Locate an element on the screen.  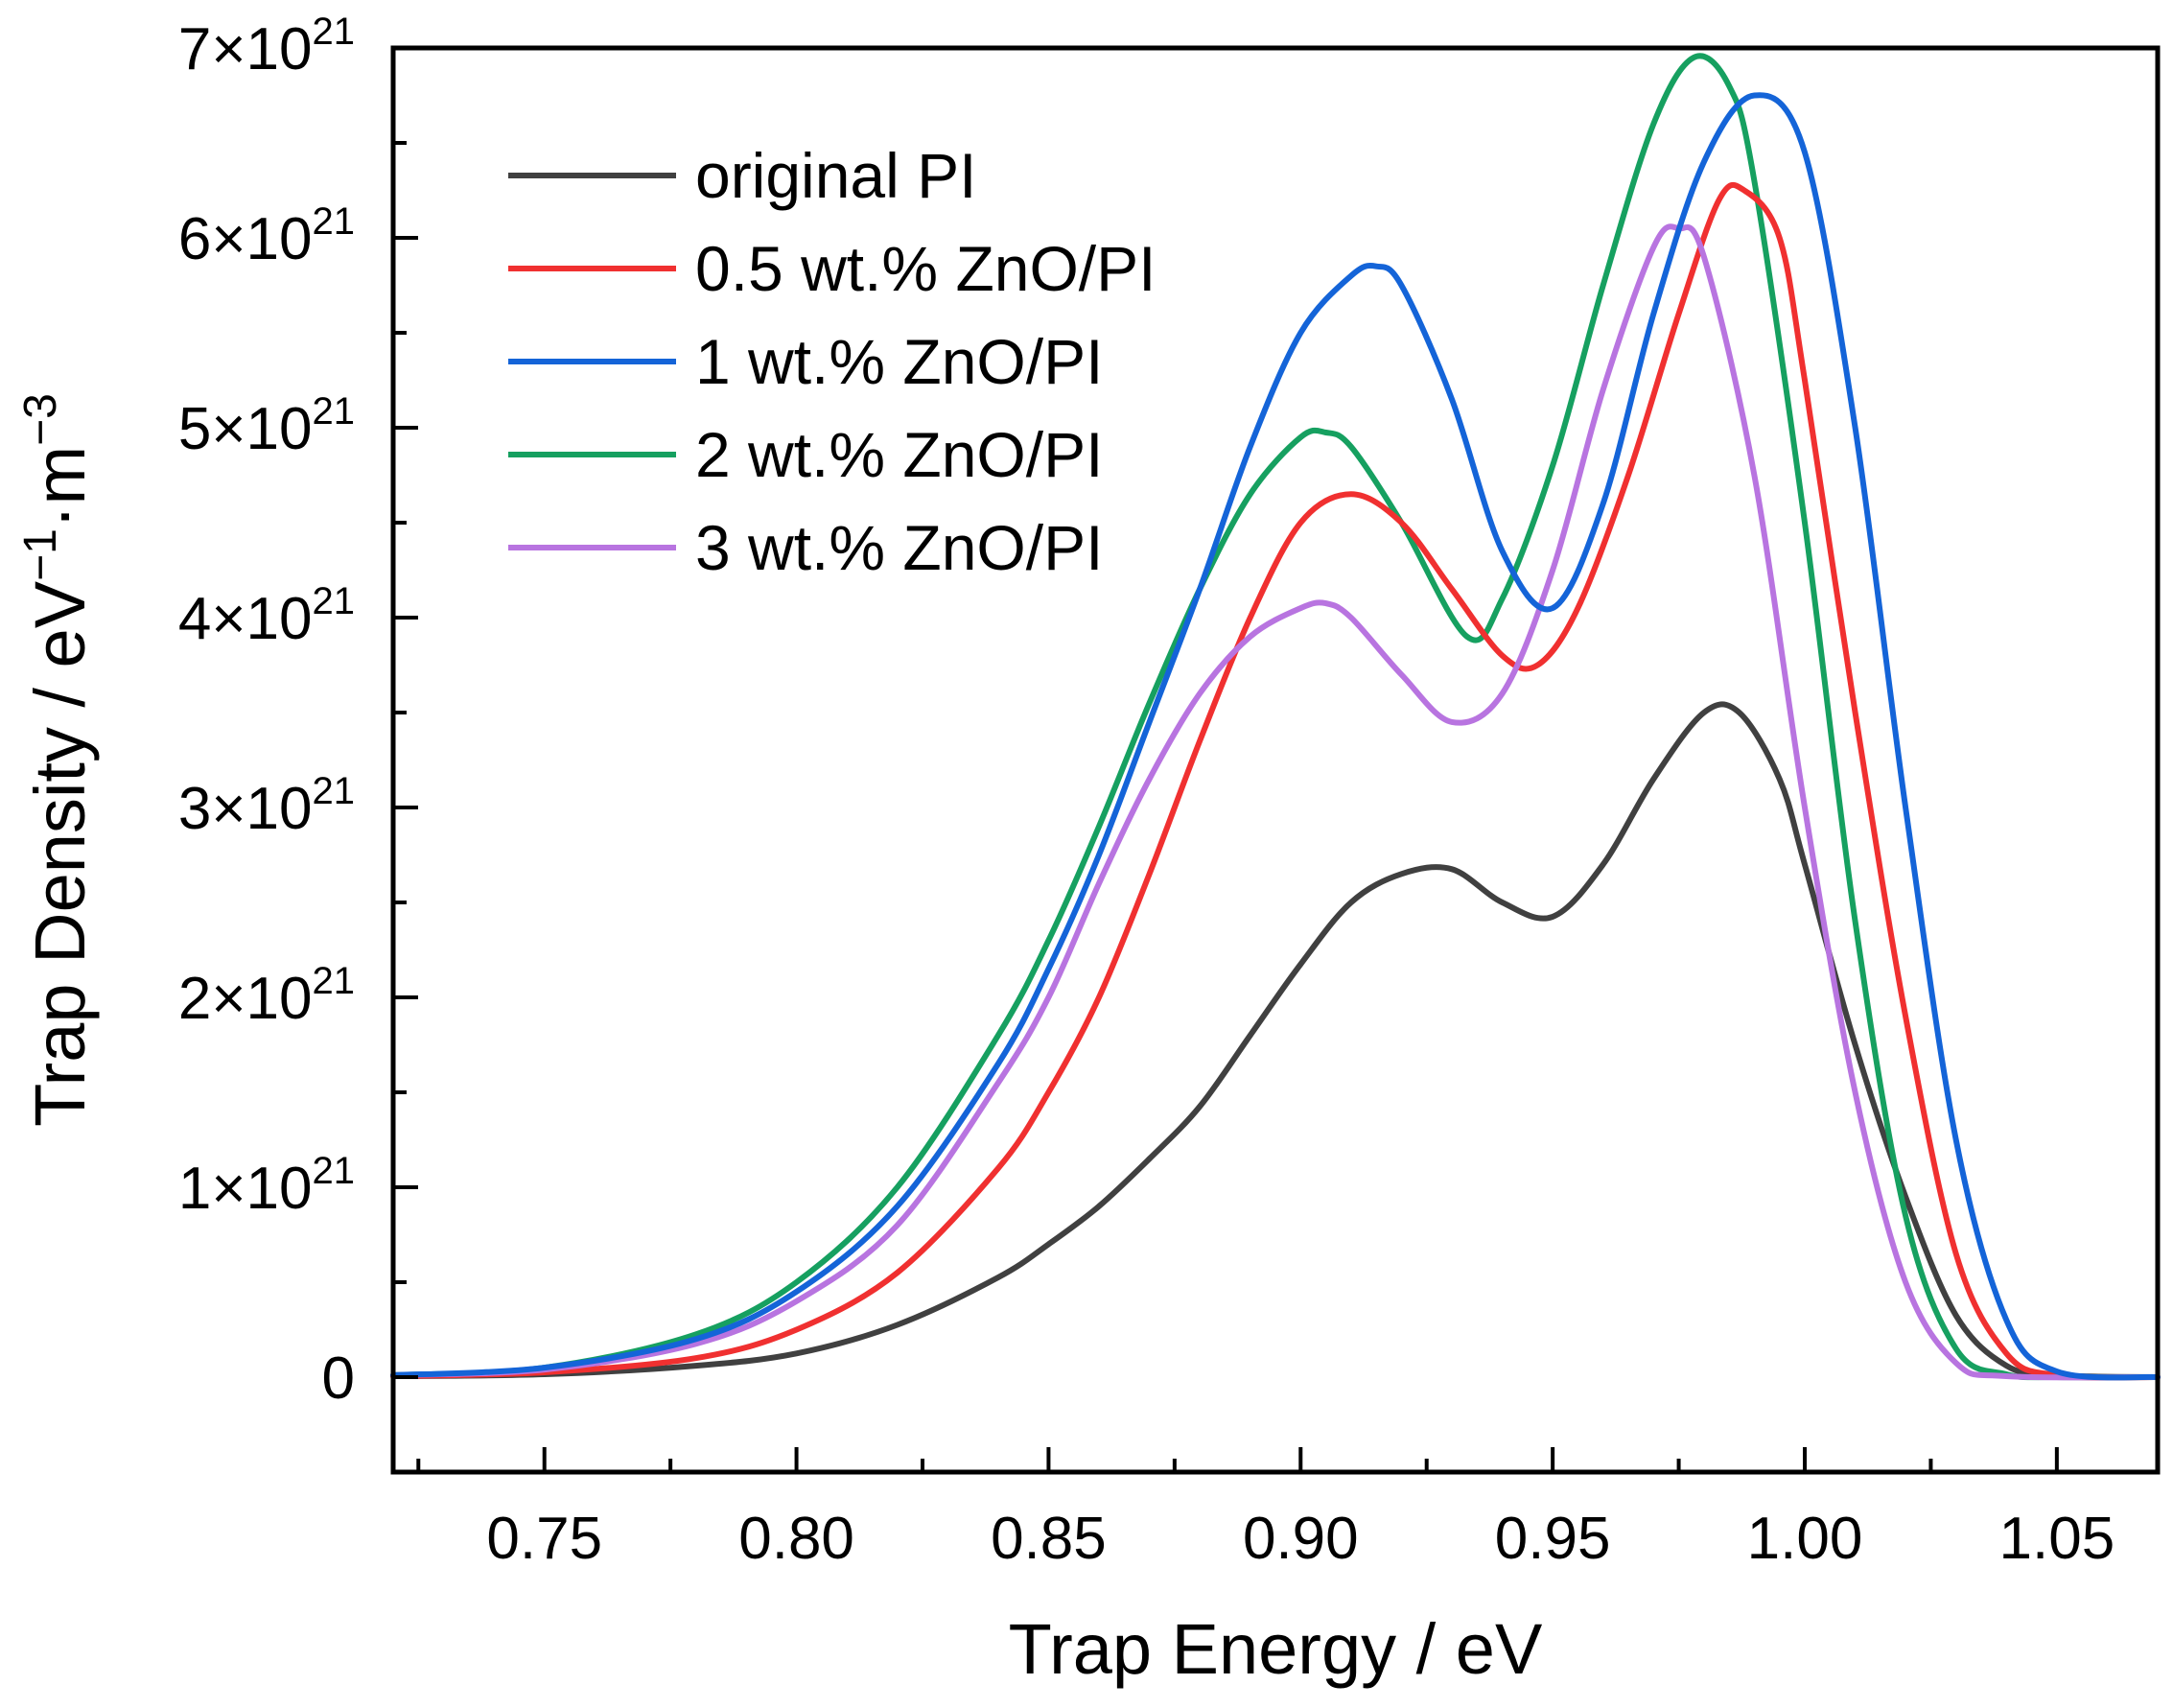
x-tick-label: 0.75 is located at coordinates (544, 1539).